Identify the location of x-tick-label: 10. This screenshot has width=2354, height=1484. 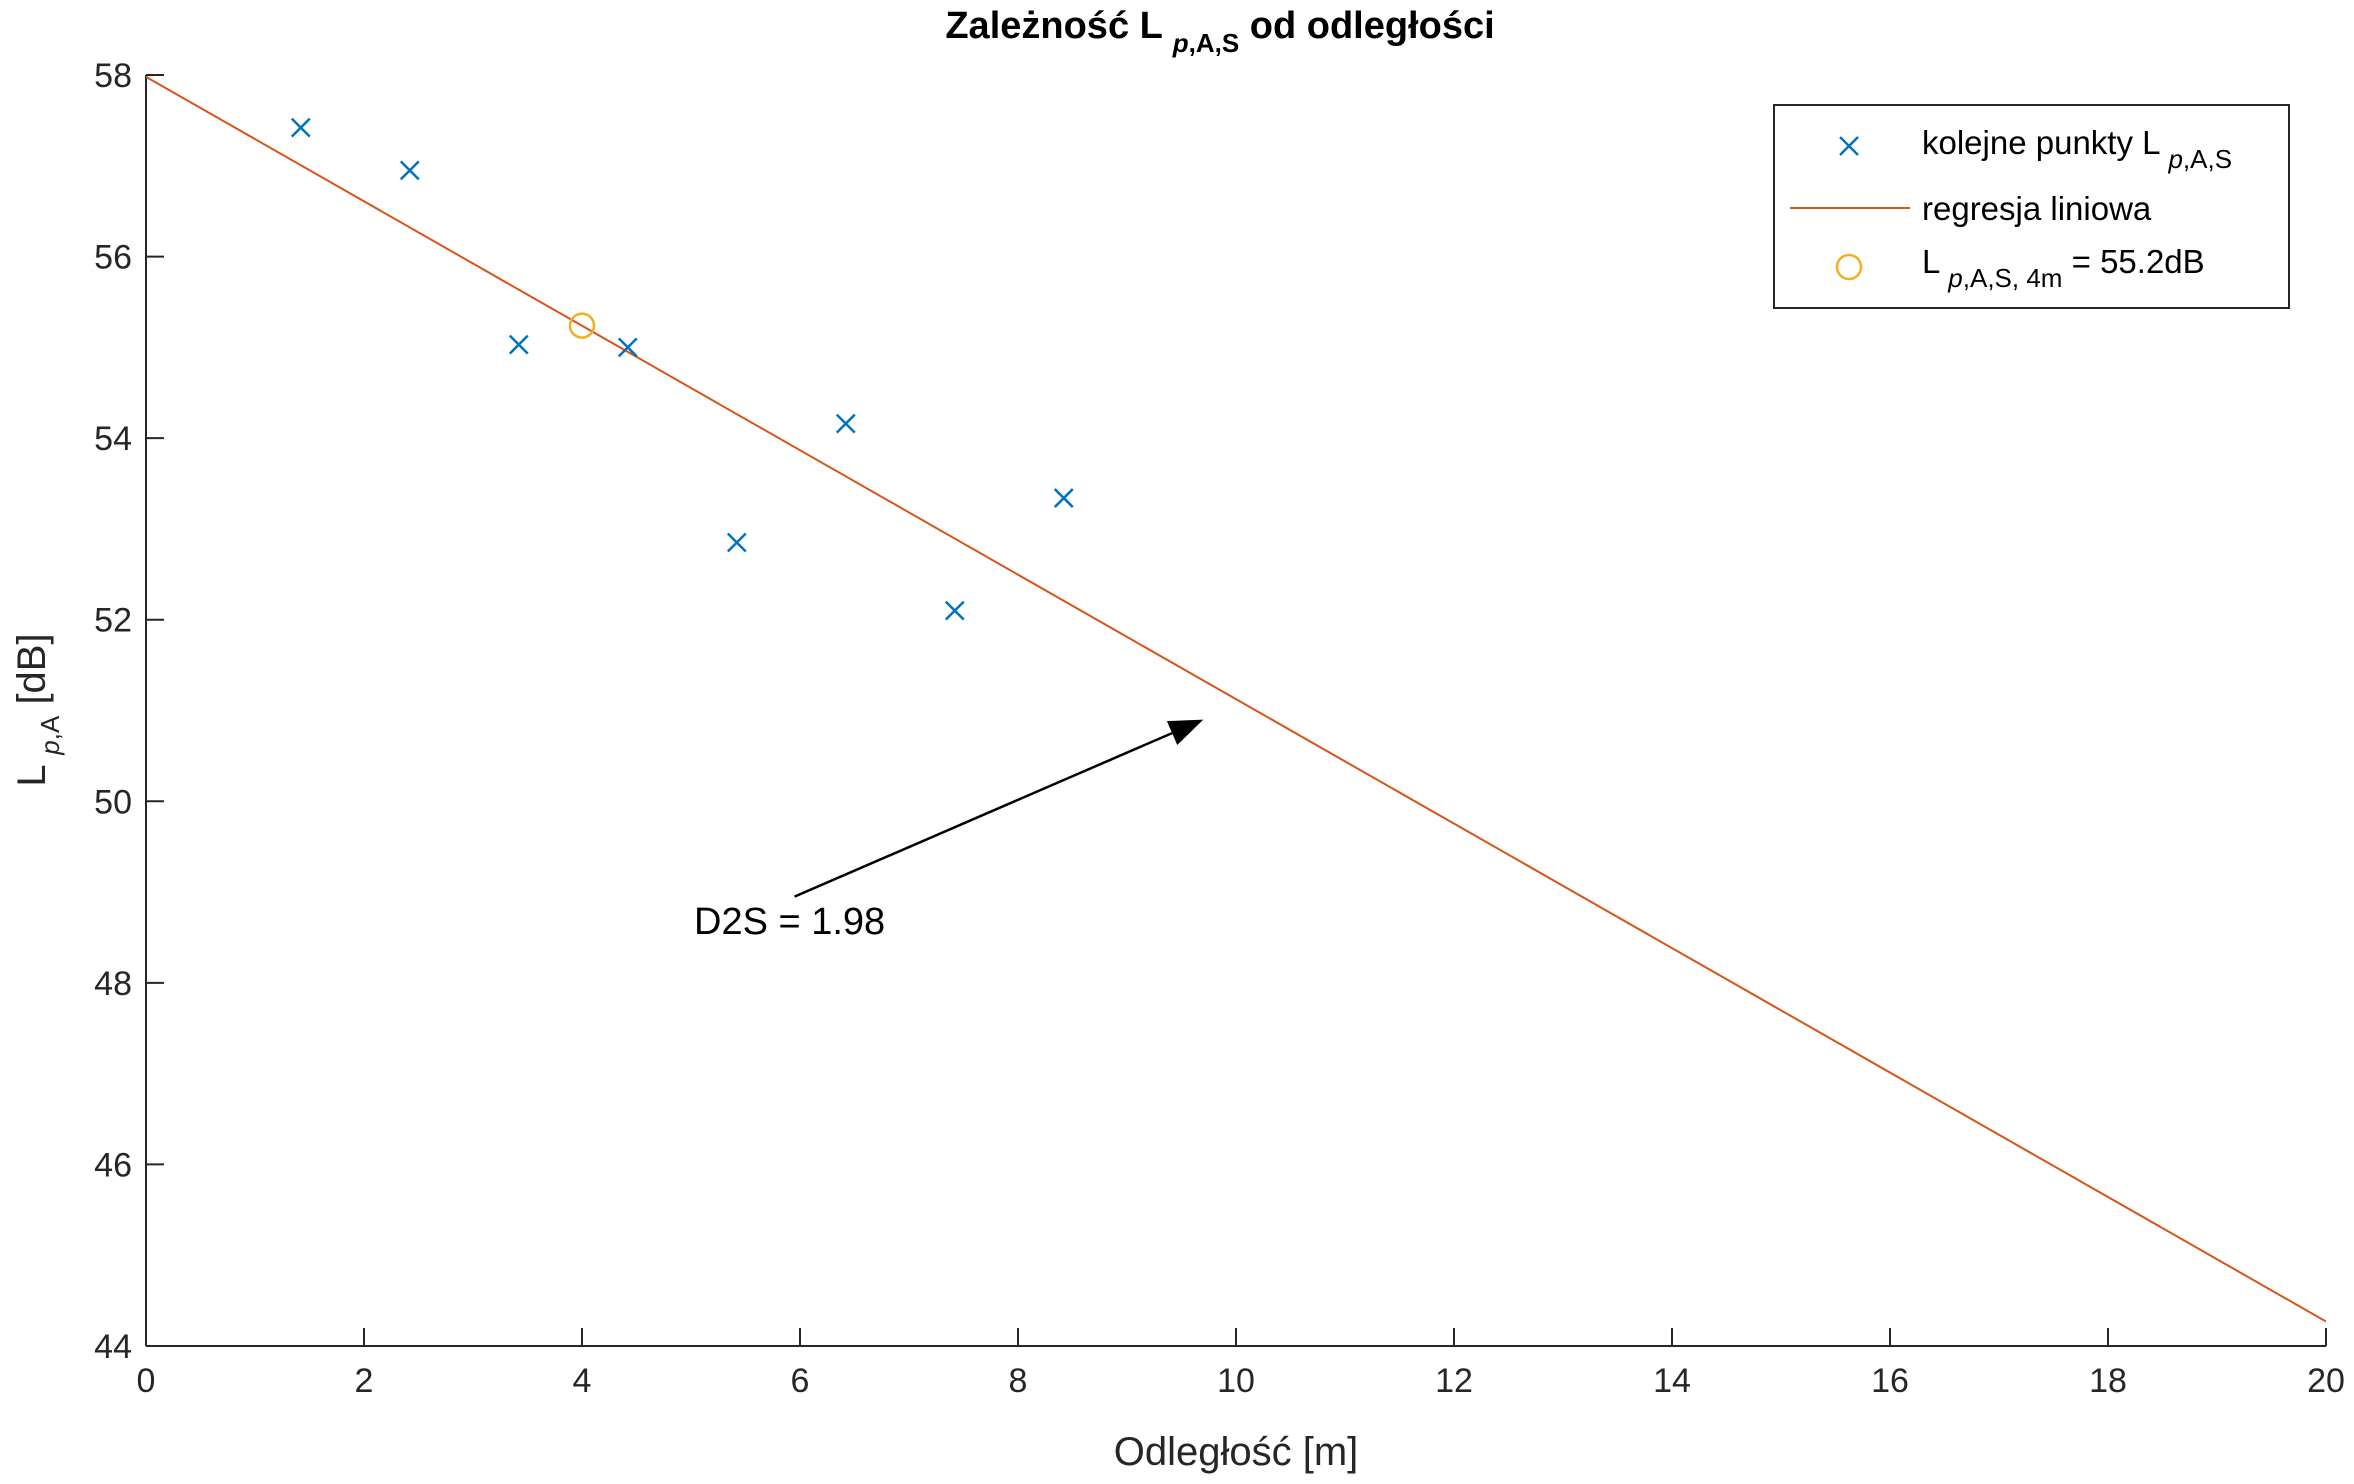
(1236, 1381).